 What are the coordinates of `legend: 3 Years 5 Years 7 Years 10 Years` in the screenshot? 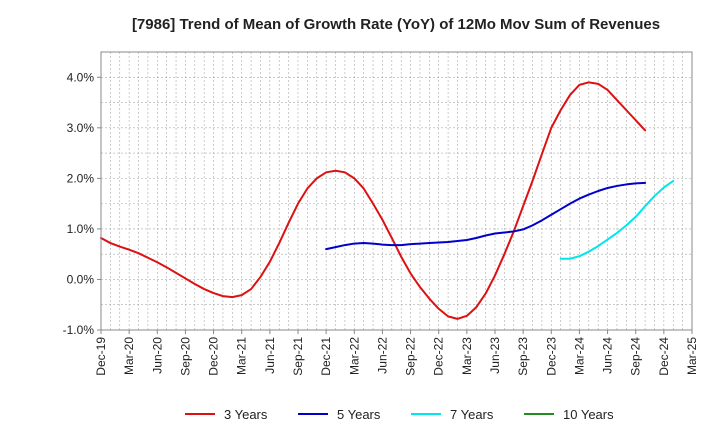 It's located at (399, 414).